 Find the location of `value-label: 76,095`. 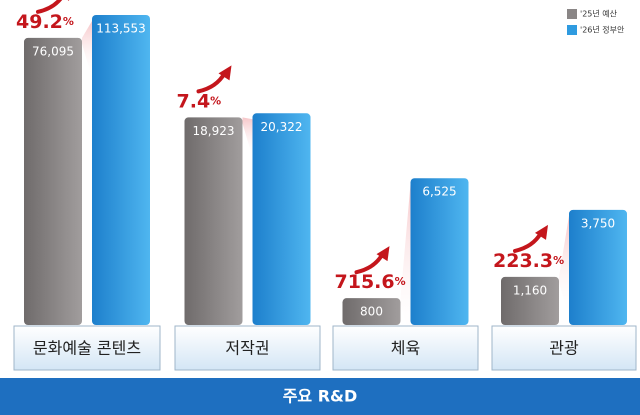

value-label: 76,095 is located at coordinates (53, 51).